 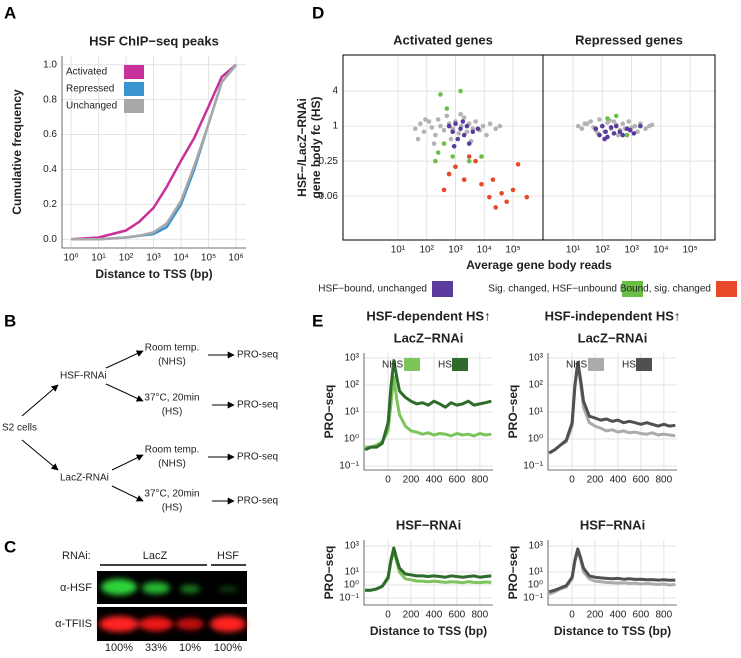 What do you see at coordinates (536, 572) in the screenshot?
I see `y-tick-label: 10¹` at bounding box center [536, 572].